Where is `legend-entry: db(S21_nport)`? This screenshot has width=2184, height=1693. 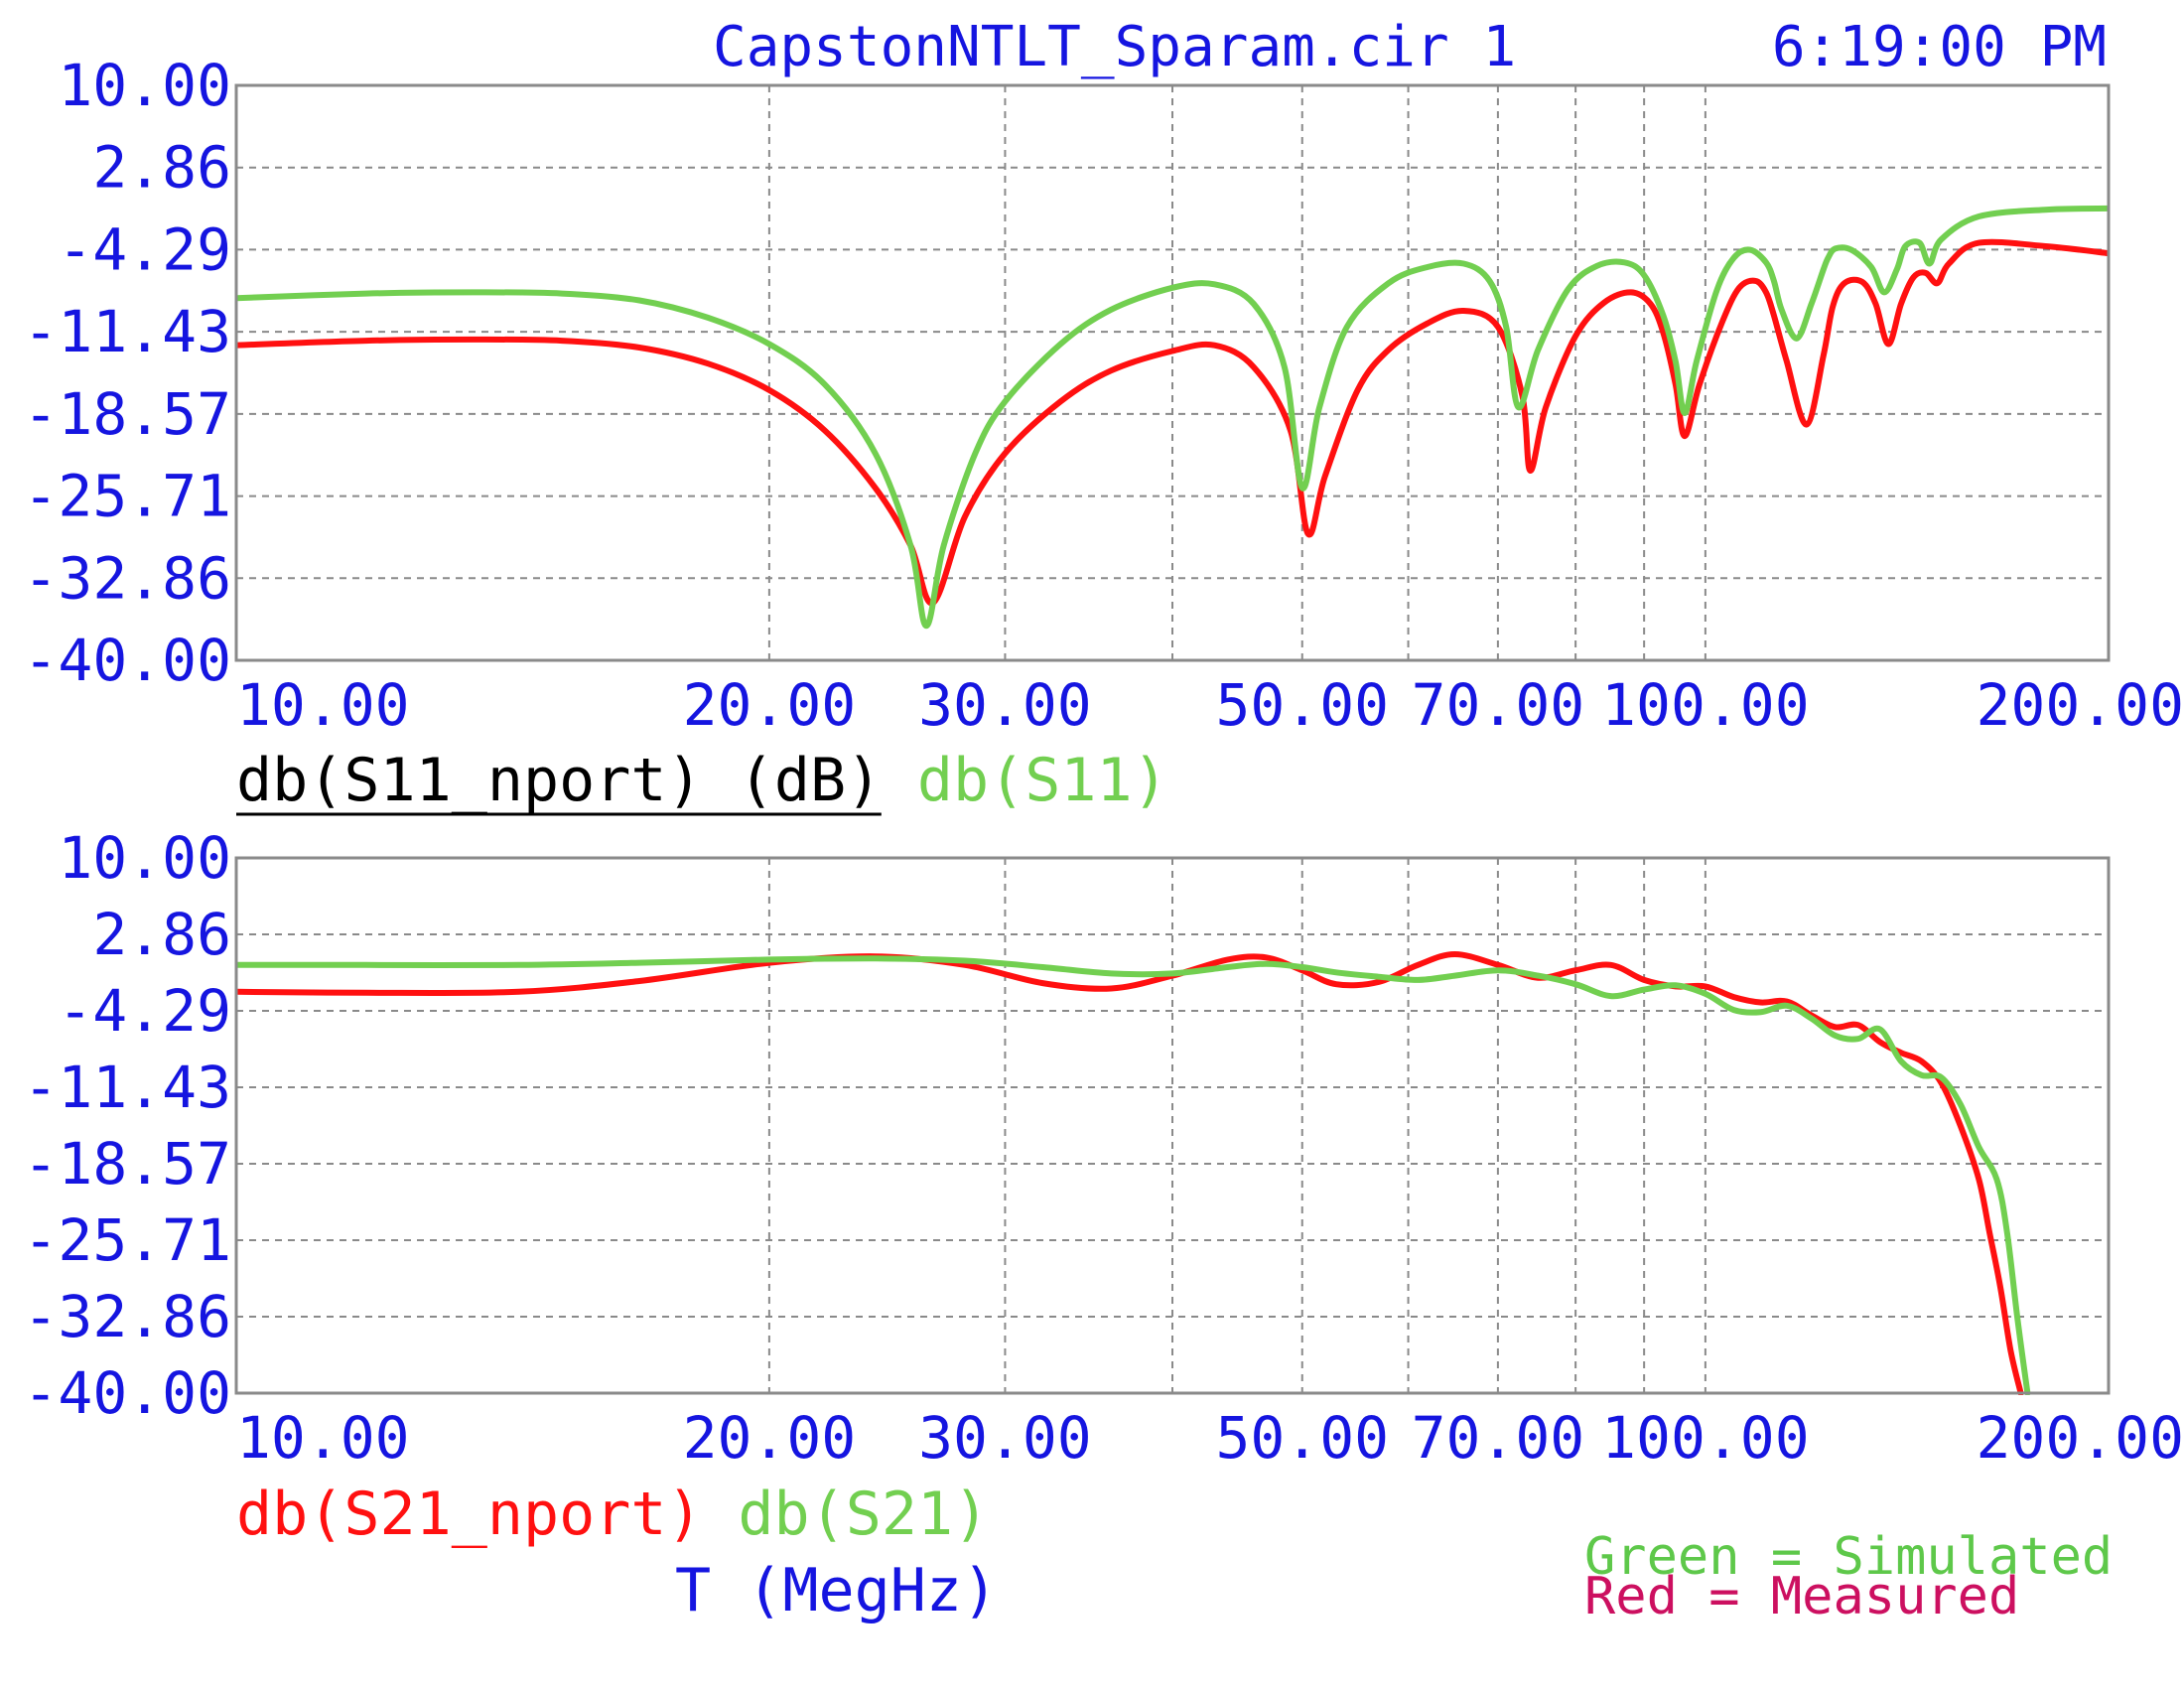
legend-entry: db(S21_nport) is located at coordinates (469, 1515).